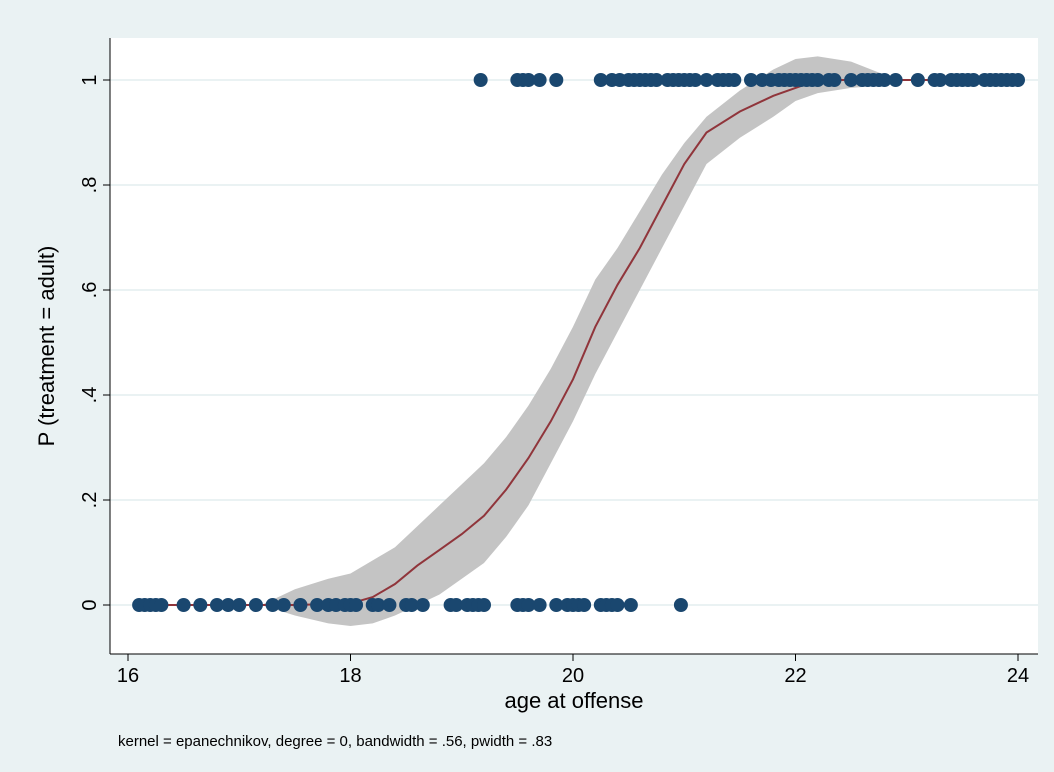  Describe the element at coordinates (46, 346) in the screenshot. I see `y-axis-title: P (treatment = adult)` at that location.